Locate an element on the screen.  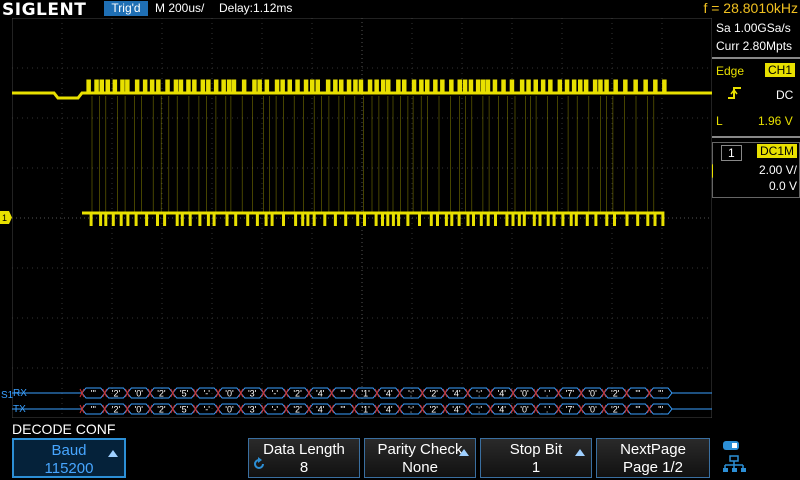
trigger-type-label: Edge is located at coordinates (730, 71).